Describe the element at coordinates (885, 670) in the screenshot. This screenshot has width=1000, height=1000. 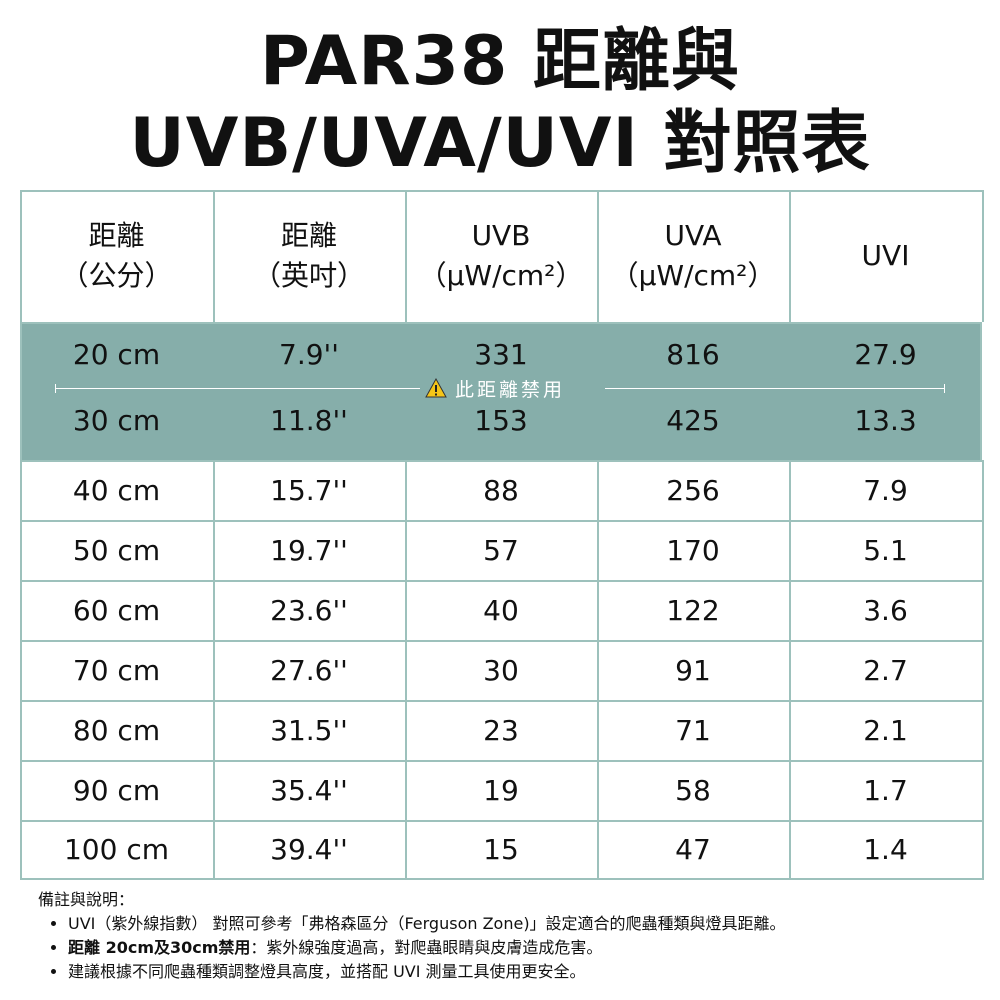
I see `table-cell: 2.7` at that location.